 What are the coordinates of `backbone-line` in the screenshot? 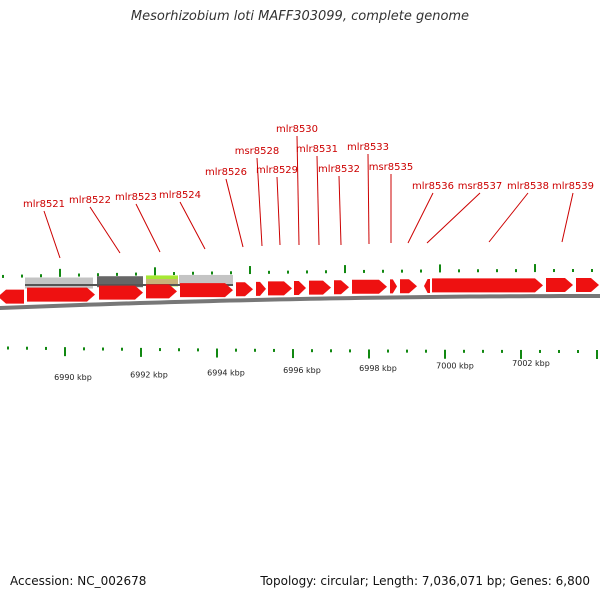 It's located at (300, 302).